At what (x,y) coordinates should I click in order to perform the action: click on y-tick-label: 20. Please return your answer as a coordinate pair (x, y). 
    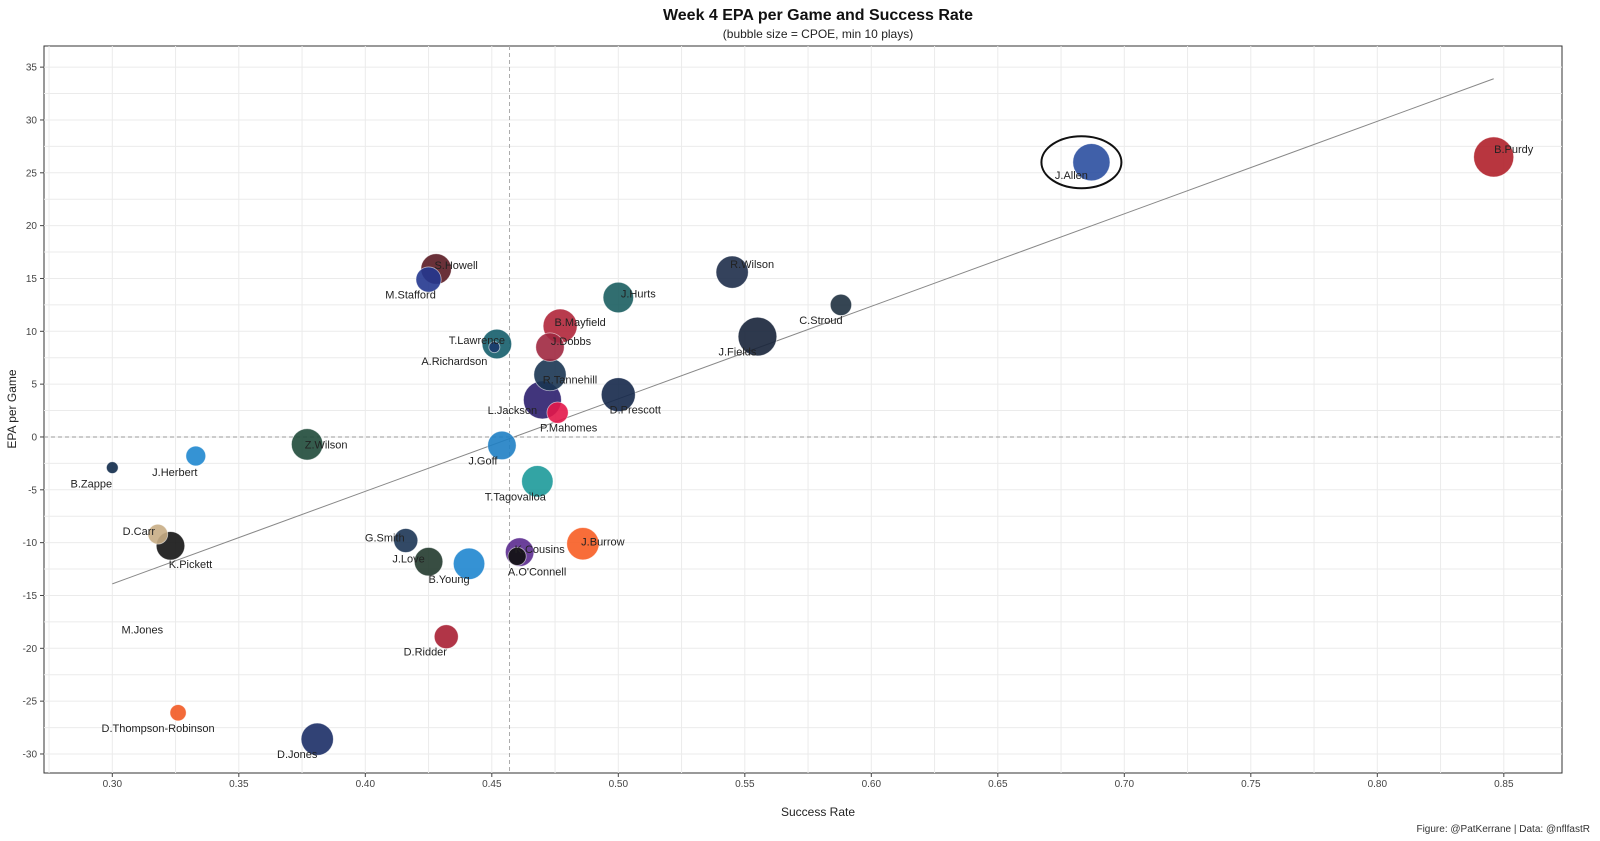
    Looking at the image, I should click on (32, 226).